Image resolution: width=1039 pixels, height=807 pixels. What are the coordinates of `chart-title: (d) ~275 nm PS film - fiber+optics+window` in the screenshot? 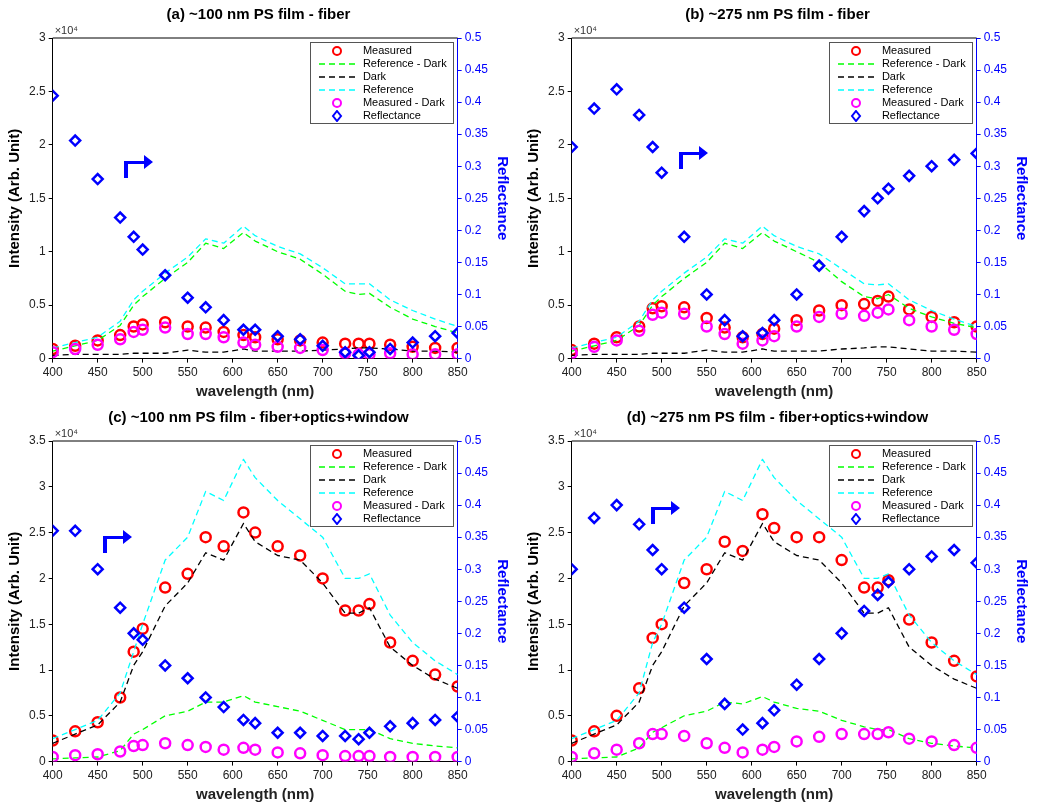 It's located at (777, 417).